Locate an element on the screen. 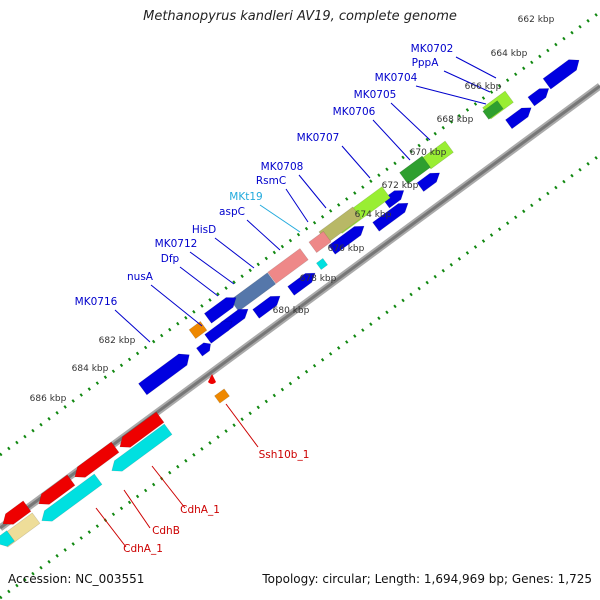 The height and width of the screenshot is (600, 600). kbp-label: 666 kbp is located at coordinates (483, 87).